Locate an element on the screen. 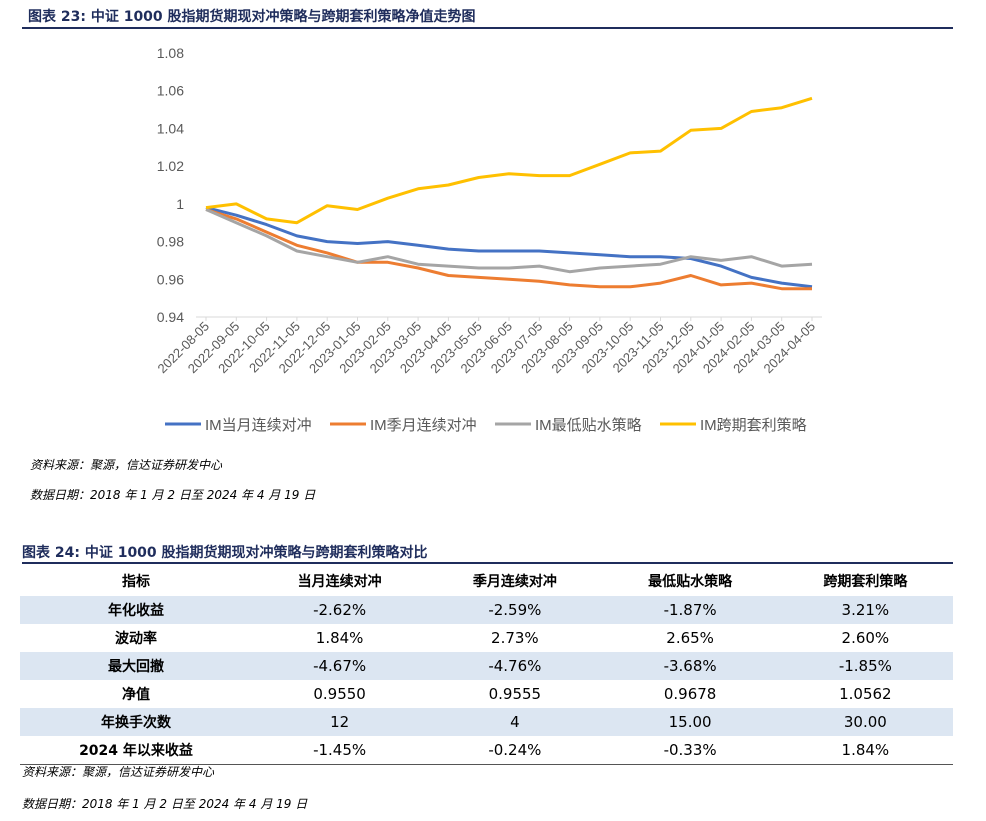  row-label-cell: 年换手次数 is located at coordinates (136, 722).